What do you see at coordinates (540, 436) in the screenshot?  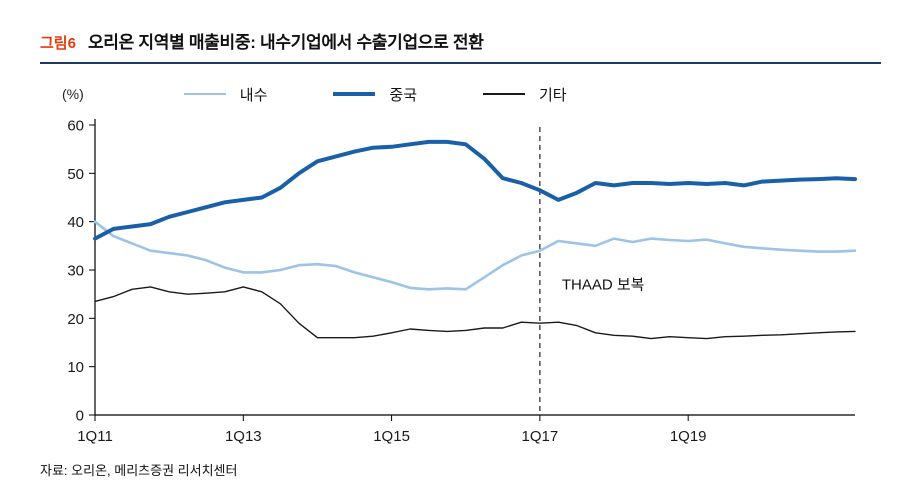 I see `svg-text: 1Q17` at bounding box center [540, 436].